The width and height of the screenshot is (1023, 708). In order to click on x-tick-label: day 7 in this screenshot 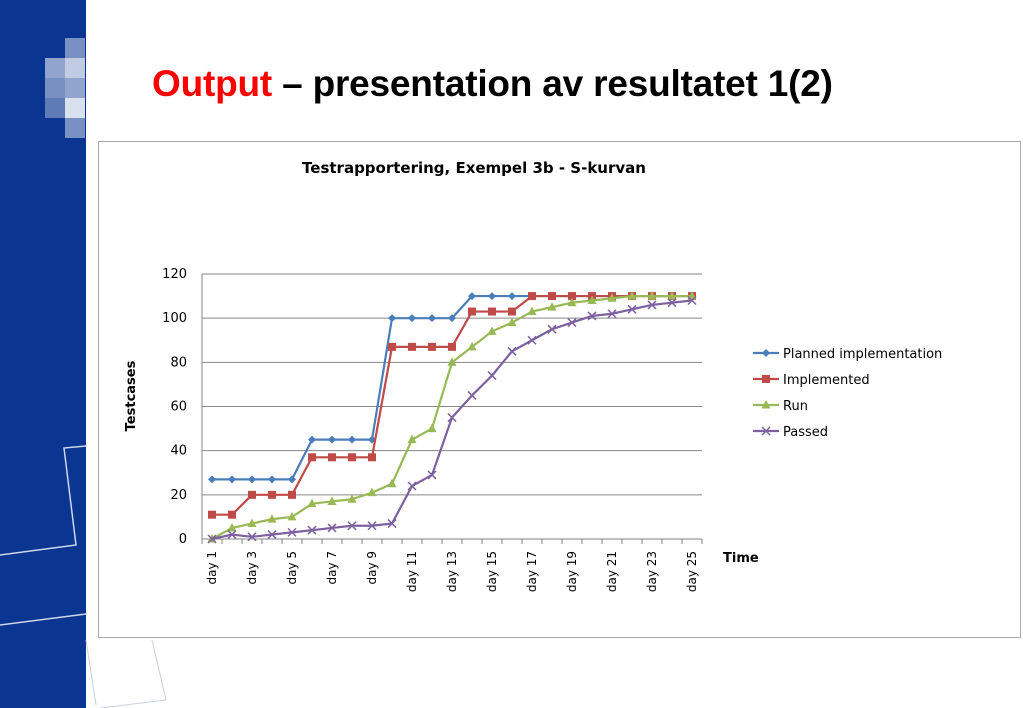, I will do `click(332, 568)`.